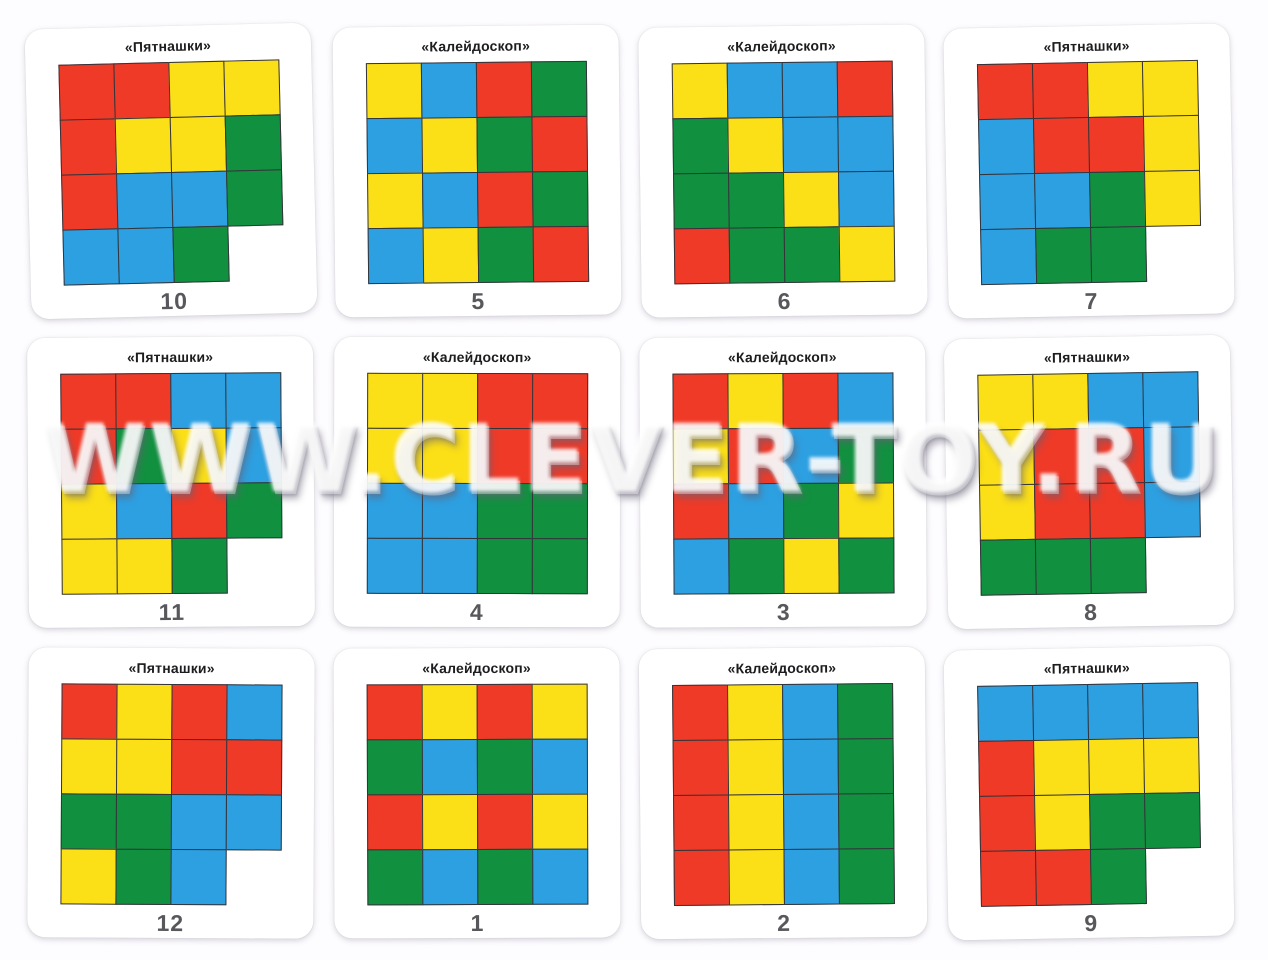  What do you see at coordinates (476, 612) in the screenshot?
I see `card-number: 4` at bounding box center [476, 612].